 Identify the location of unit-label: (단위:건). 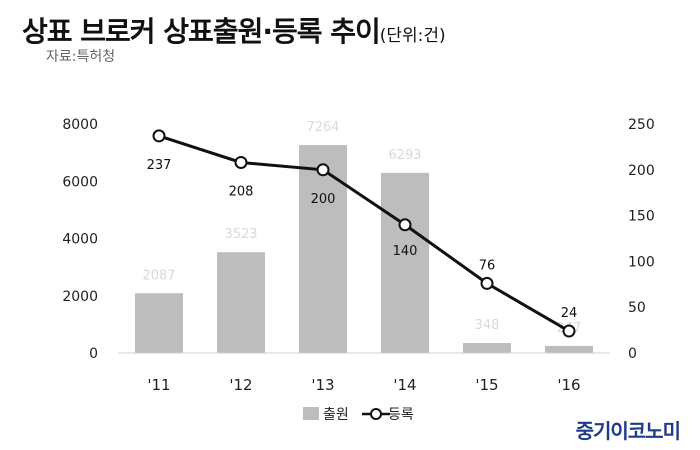
(412, 36).